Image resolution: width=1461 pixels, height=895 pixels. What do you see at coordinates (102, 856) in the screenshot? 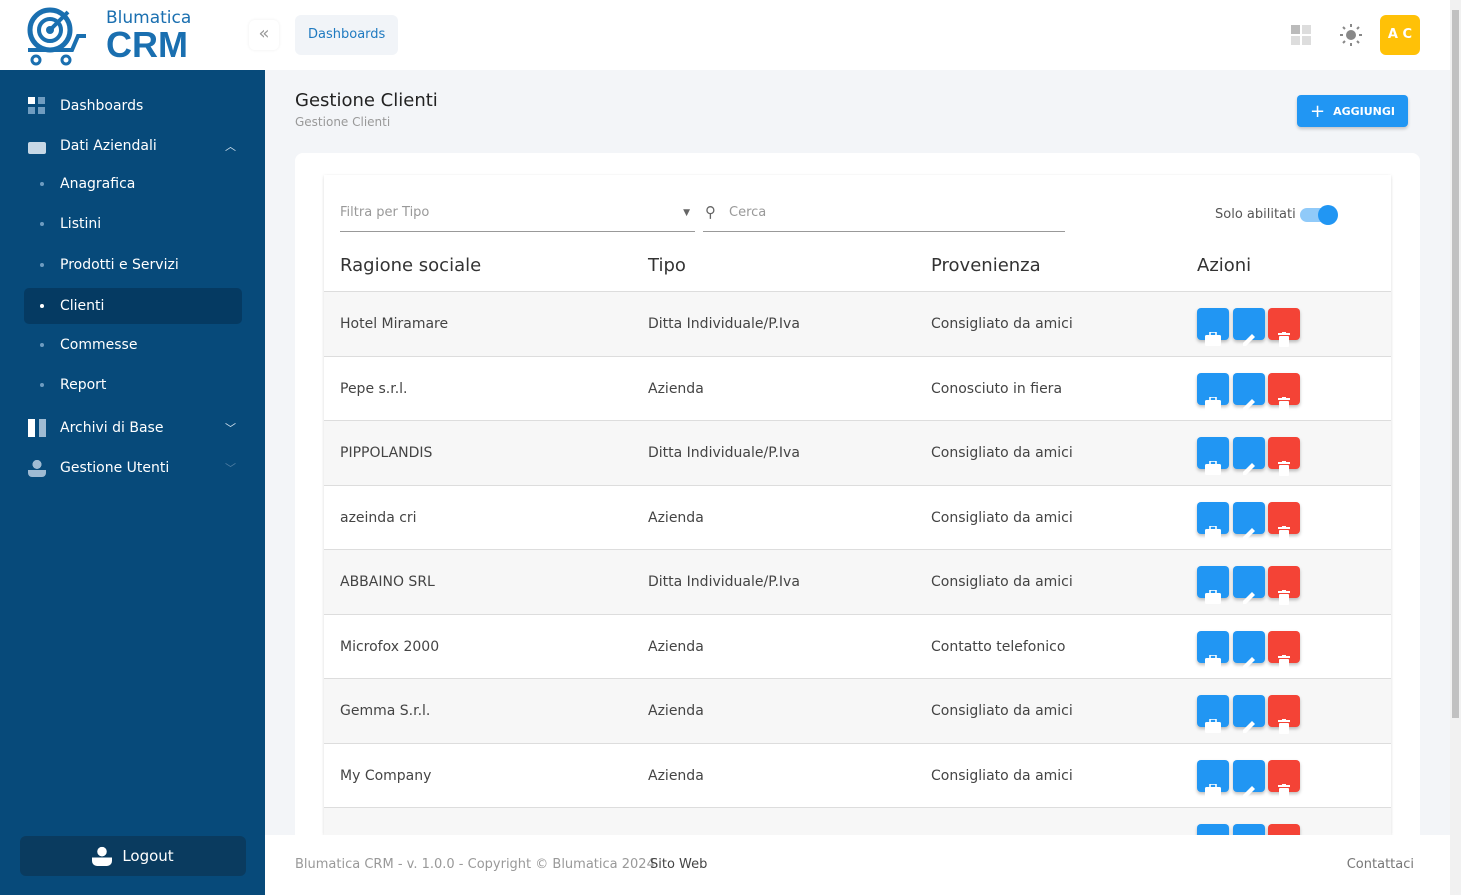
I see `user-icon` at bounding box center [102, 856].